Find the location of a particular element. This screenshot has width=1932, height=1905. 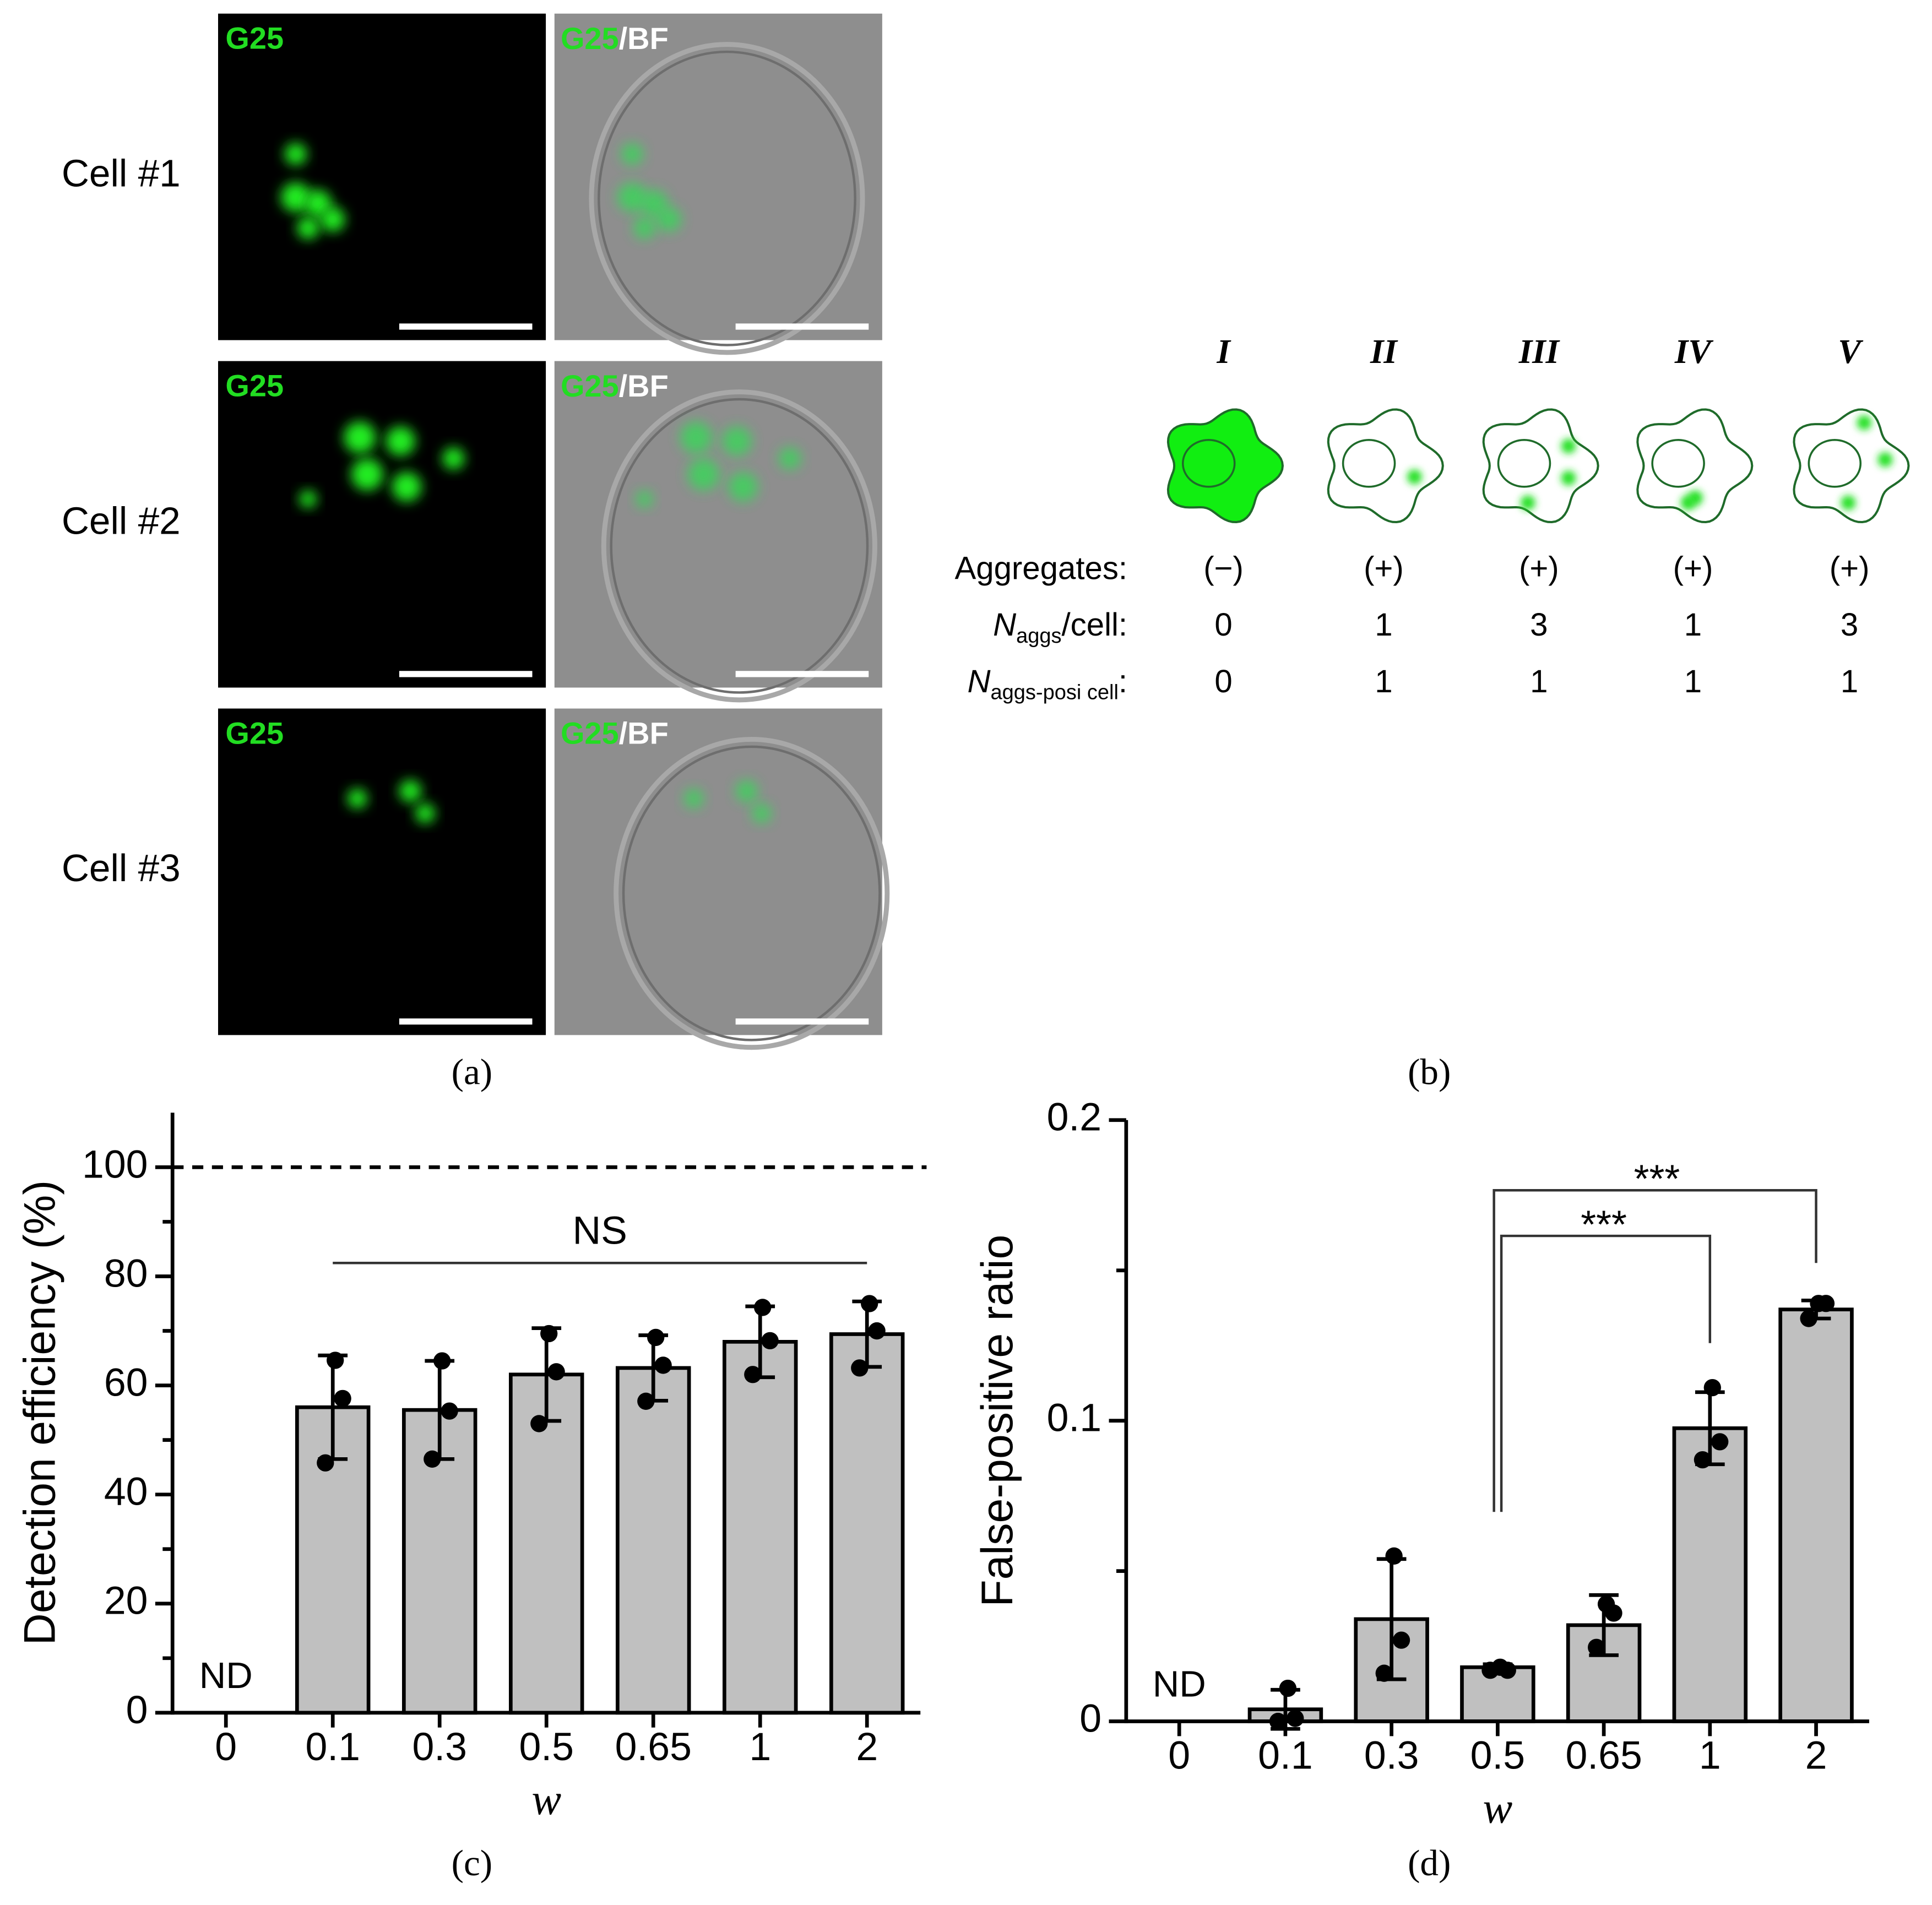

row-label: Naggs/cell: is located at coordinates (1060, 627).